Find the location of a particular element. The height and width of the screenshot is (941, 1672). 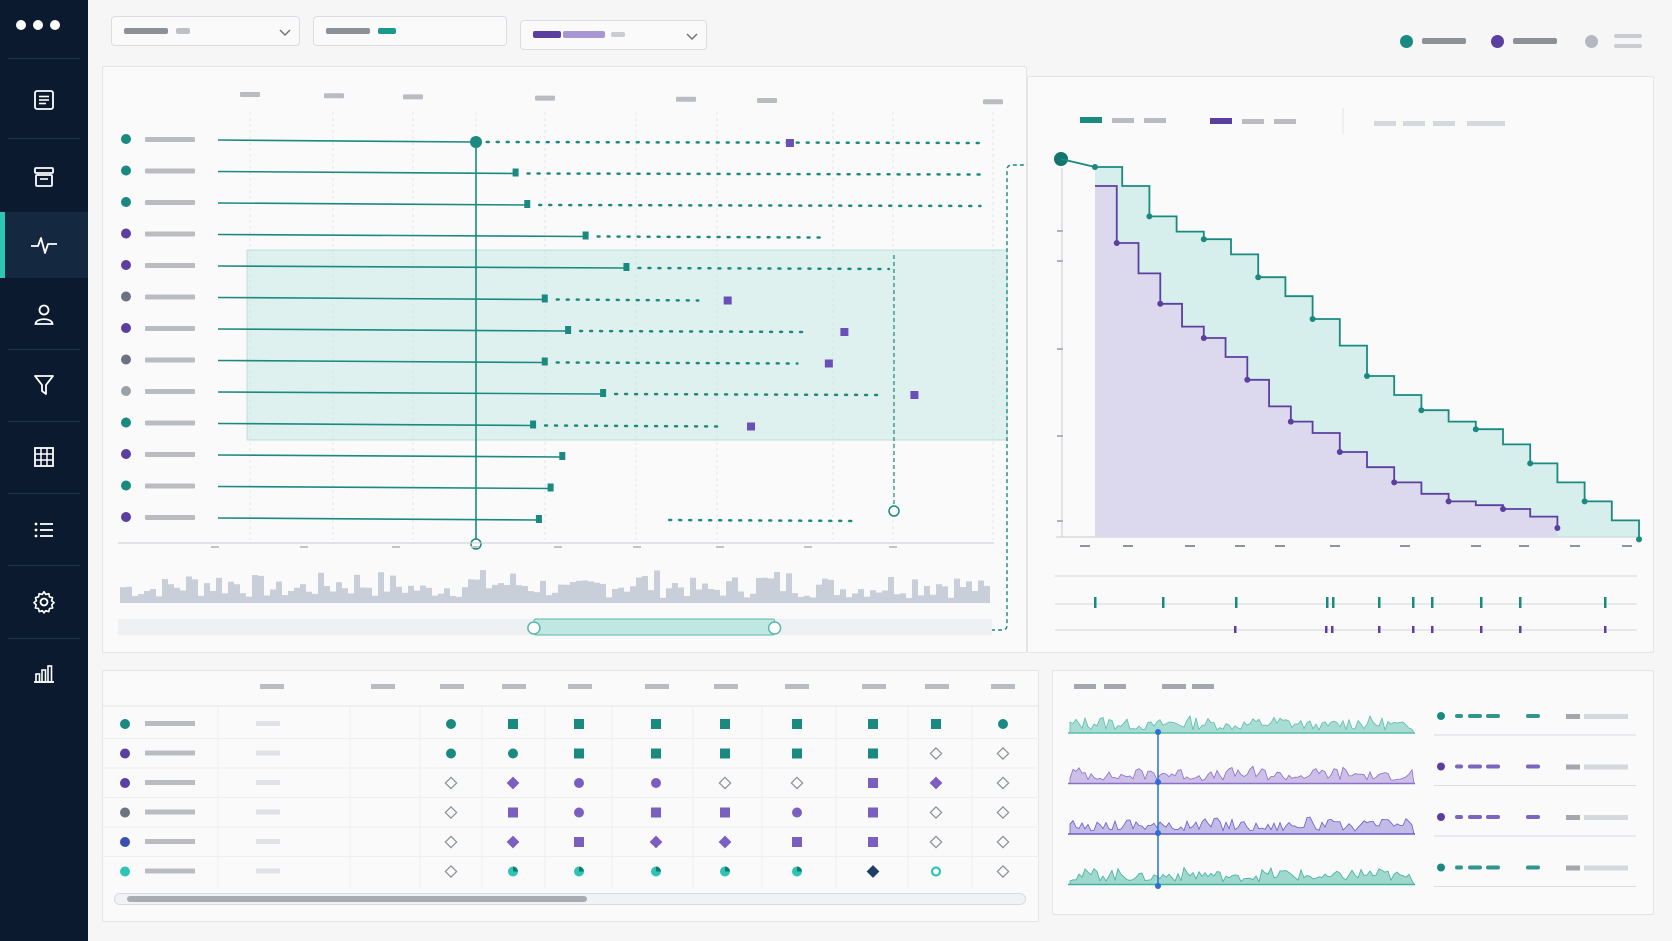

legend-swatch-purple is located at coordinates (1497, 41).